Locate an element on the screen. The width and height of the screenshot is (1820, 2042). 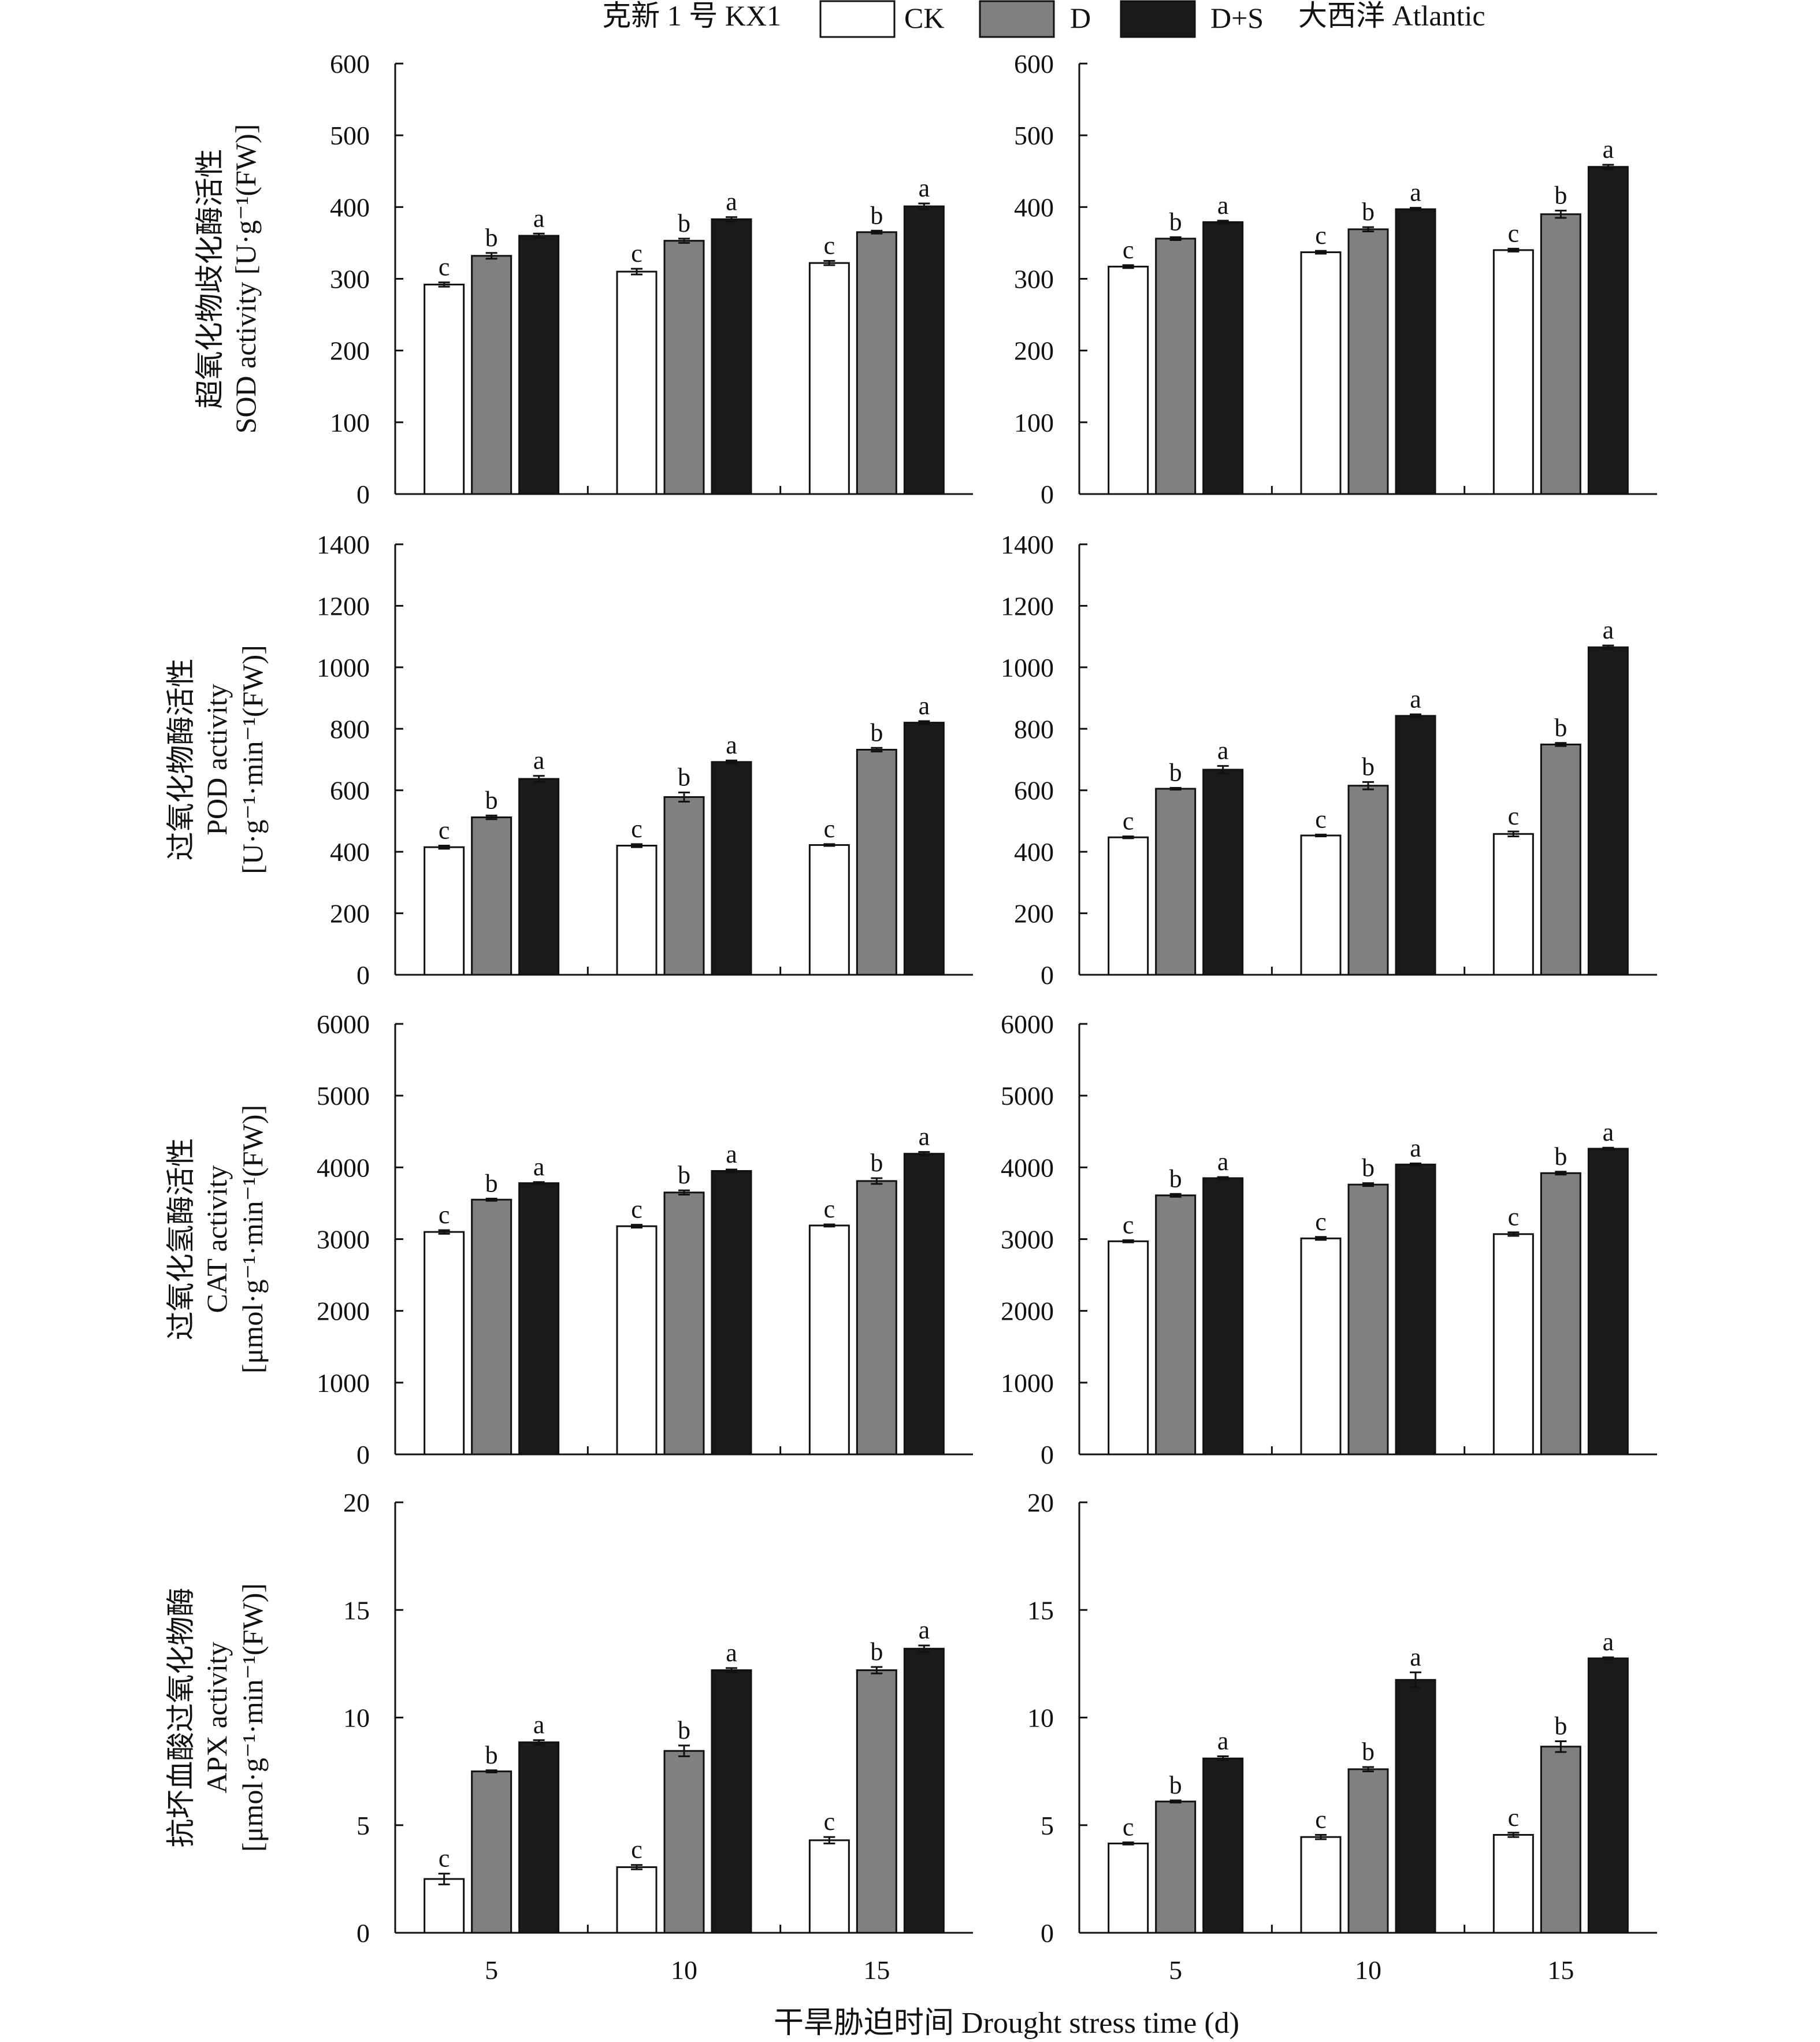
y-tick-label: 600 is located at coordinates (350, 64).